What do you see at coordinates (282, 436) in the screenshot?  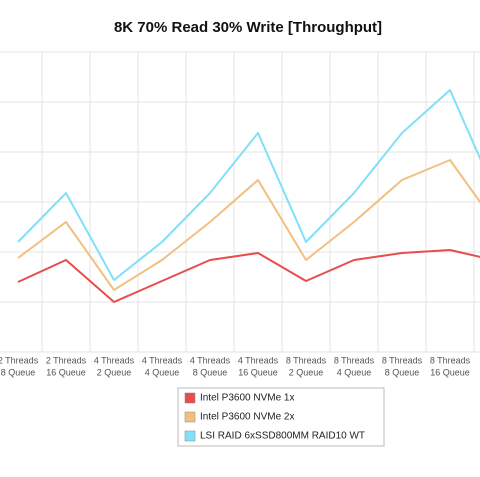 I see `legend-label: LSI RAID 6xSSD800MM RAID10 WT` at bounding box center [282, 436].